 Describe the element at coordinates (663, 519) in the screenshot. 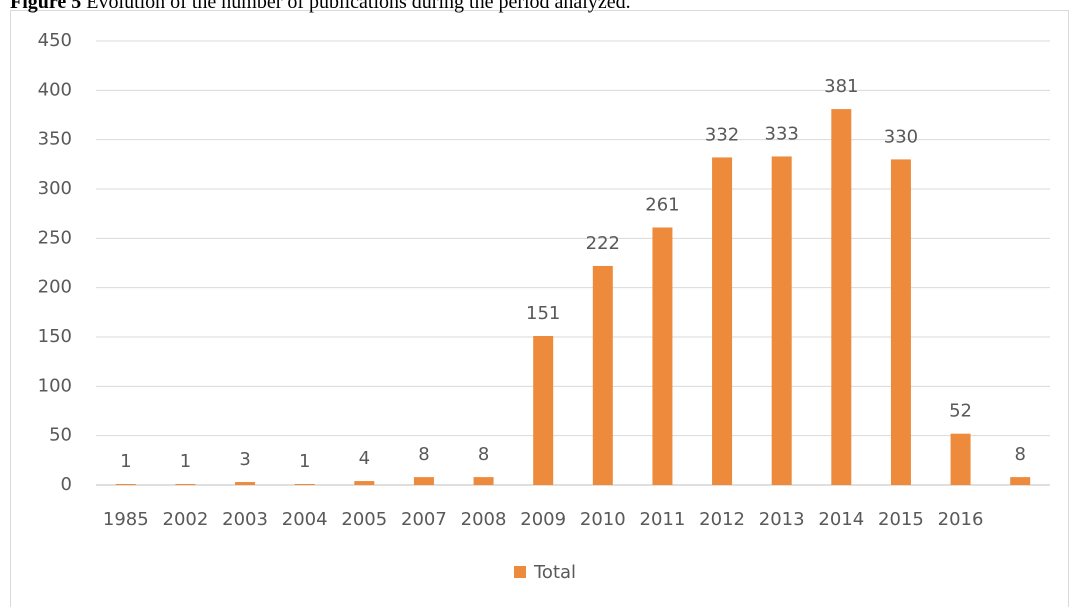

I see `x-tick-label: 2011` at that location.